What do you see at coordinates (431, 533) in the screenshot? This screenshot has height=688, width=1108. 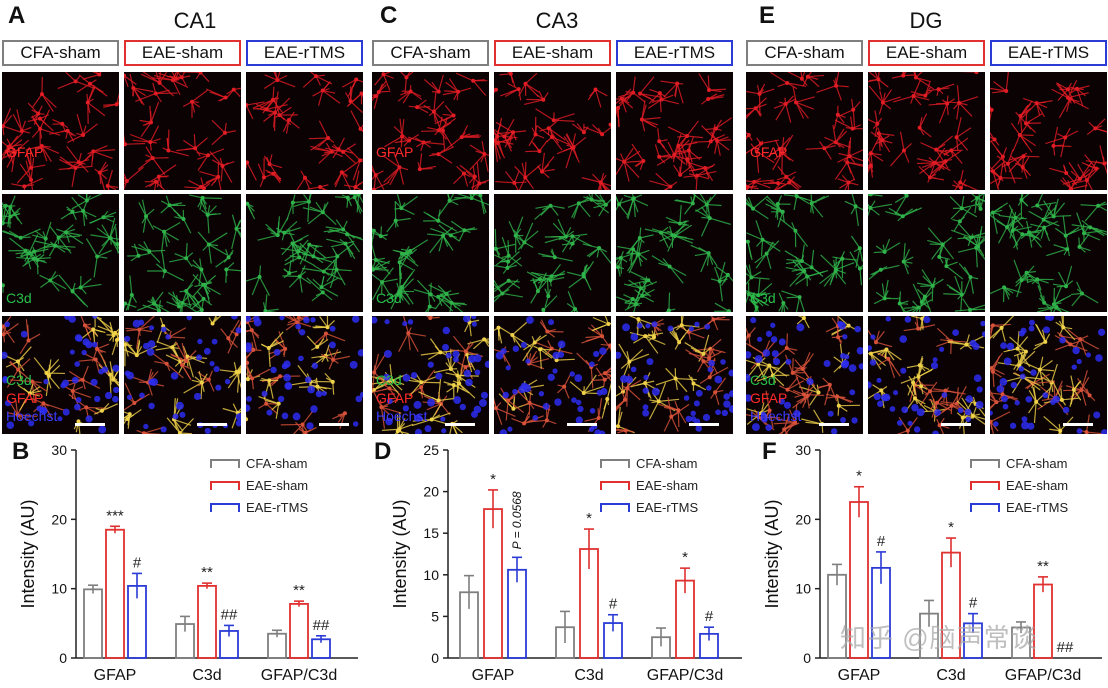 I see `y-tick-label: 15` at bounding box center [431, 533].